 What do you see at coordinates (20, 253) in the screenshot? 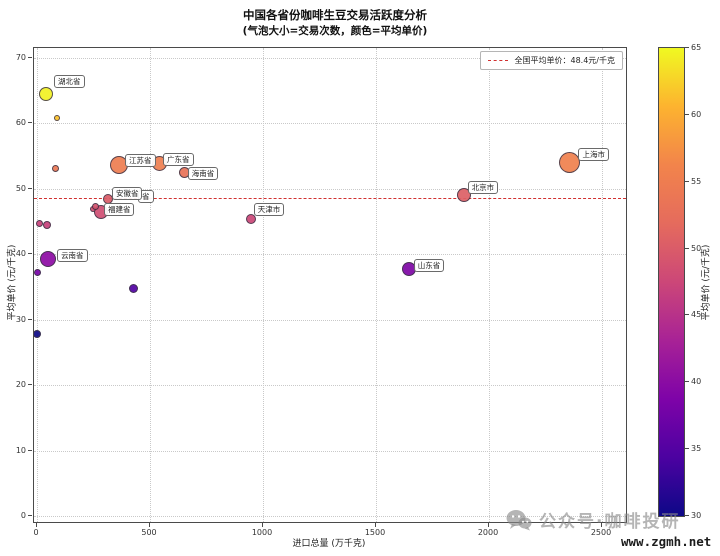
I see `y-tick-label: 40` at bounding box center [20, 253].